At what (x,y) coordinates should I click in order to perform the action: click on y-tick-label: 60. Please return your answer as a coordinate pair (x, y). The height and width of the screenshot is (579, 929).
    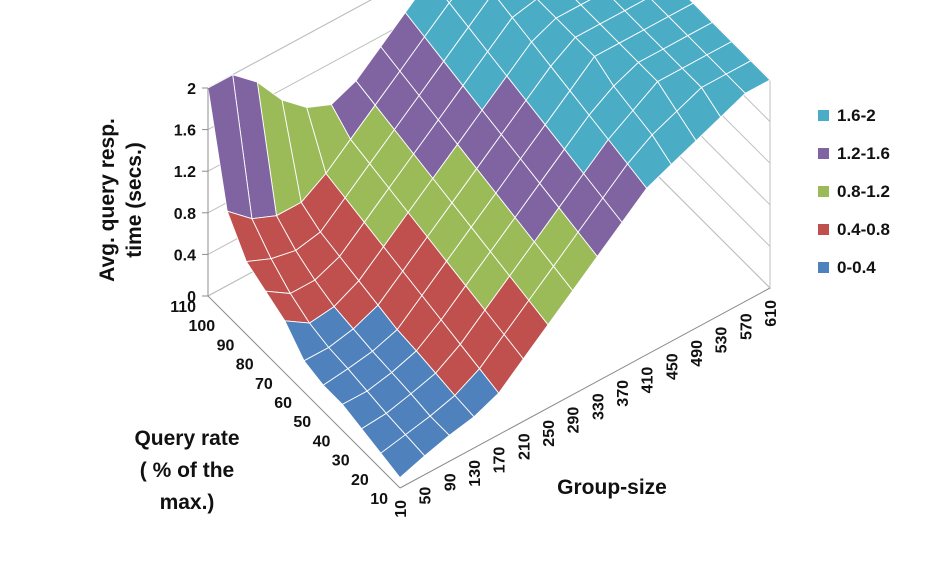
    Looking at the image, I should click on (283, 403).